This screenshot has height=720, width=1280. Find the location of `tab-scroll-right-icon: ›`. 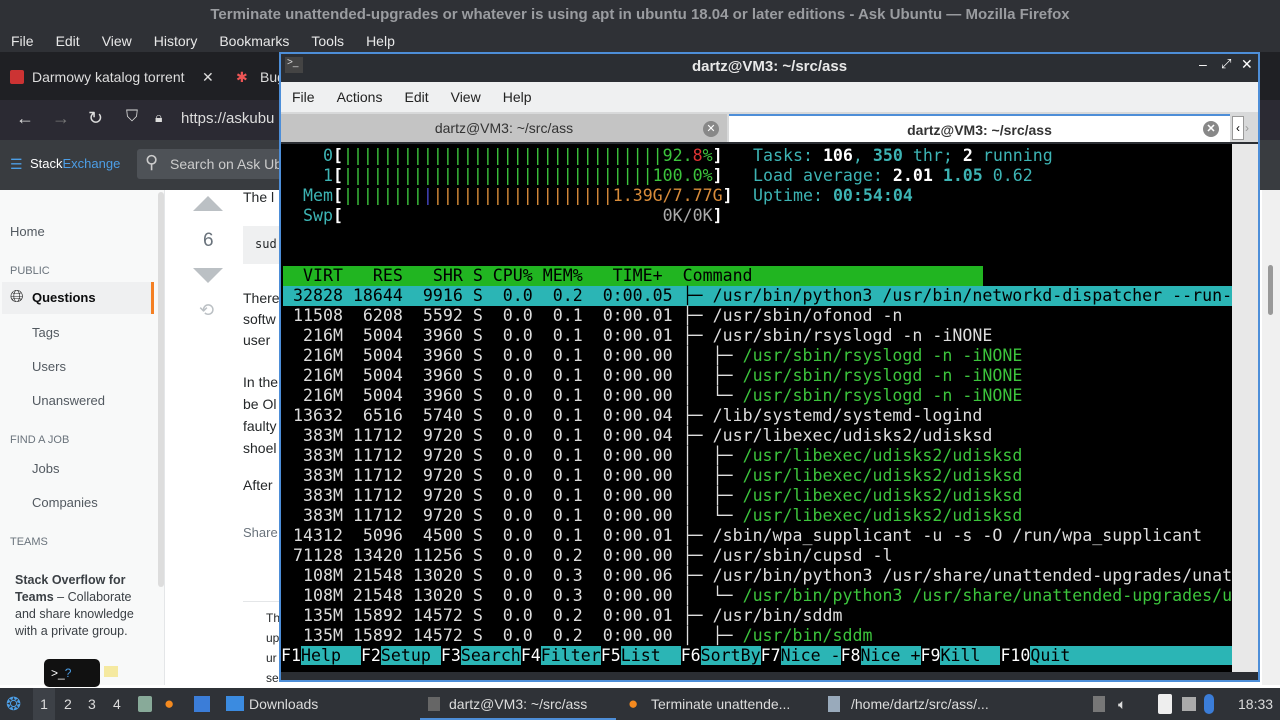

tab-scroll-right-icon: › is located at coordinates (1247, 128).